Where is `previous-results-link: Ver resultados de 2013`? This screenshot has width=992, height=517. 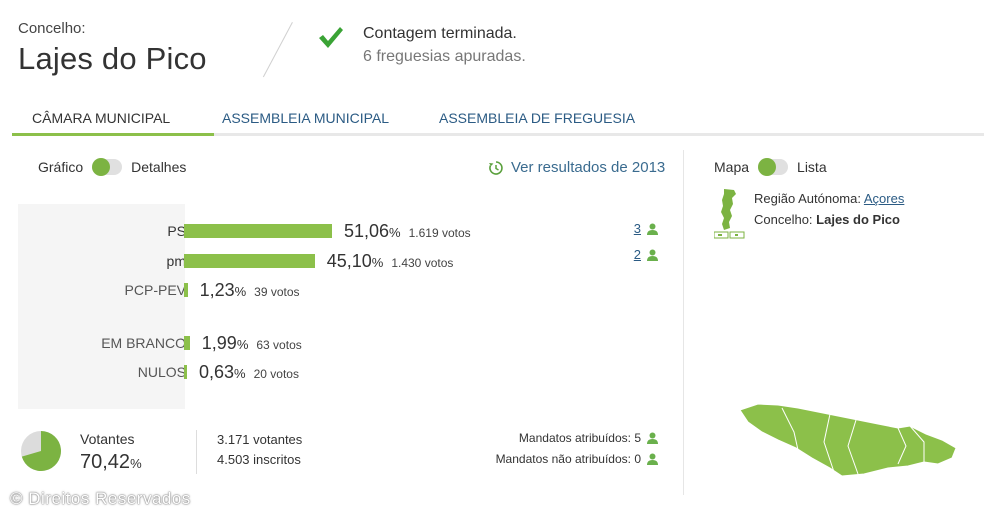
previous-results-link: Ver resultados de 2013 is located at coordinates (576, 167).